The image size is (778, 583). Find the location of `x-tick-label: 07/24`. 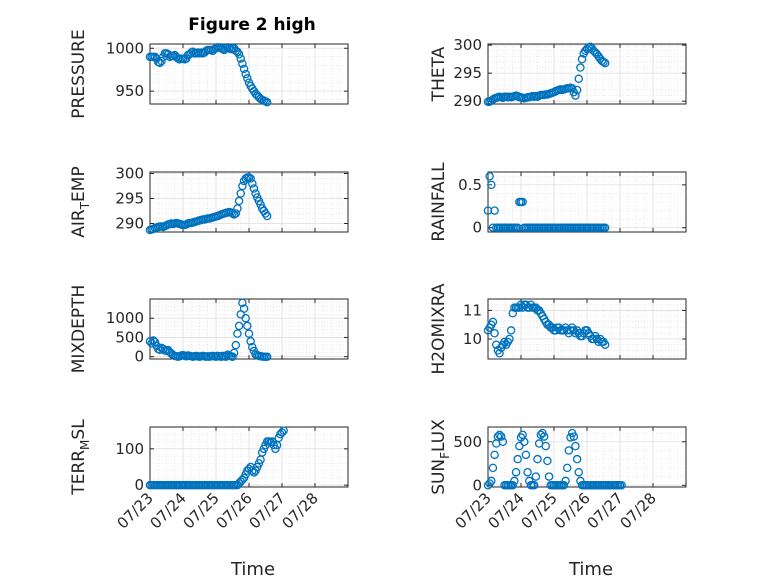

x-tick-label: 07/24 is located at coordinates (168, 510).